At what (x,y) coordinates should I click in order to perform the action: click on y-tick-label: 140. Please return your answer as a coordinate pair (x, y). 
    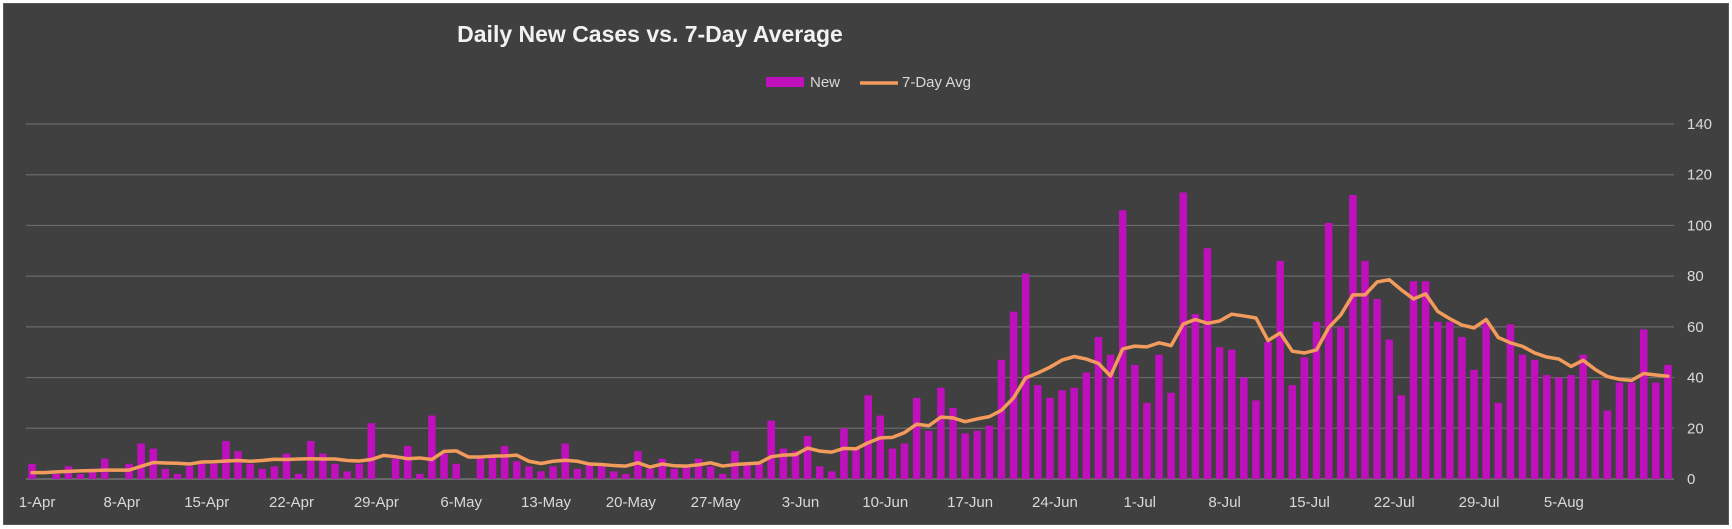
    Looking at the image, I should click on (1699, 124).